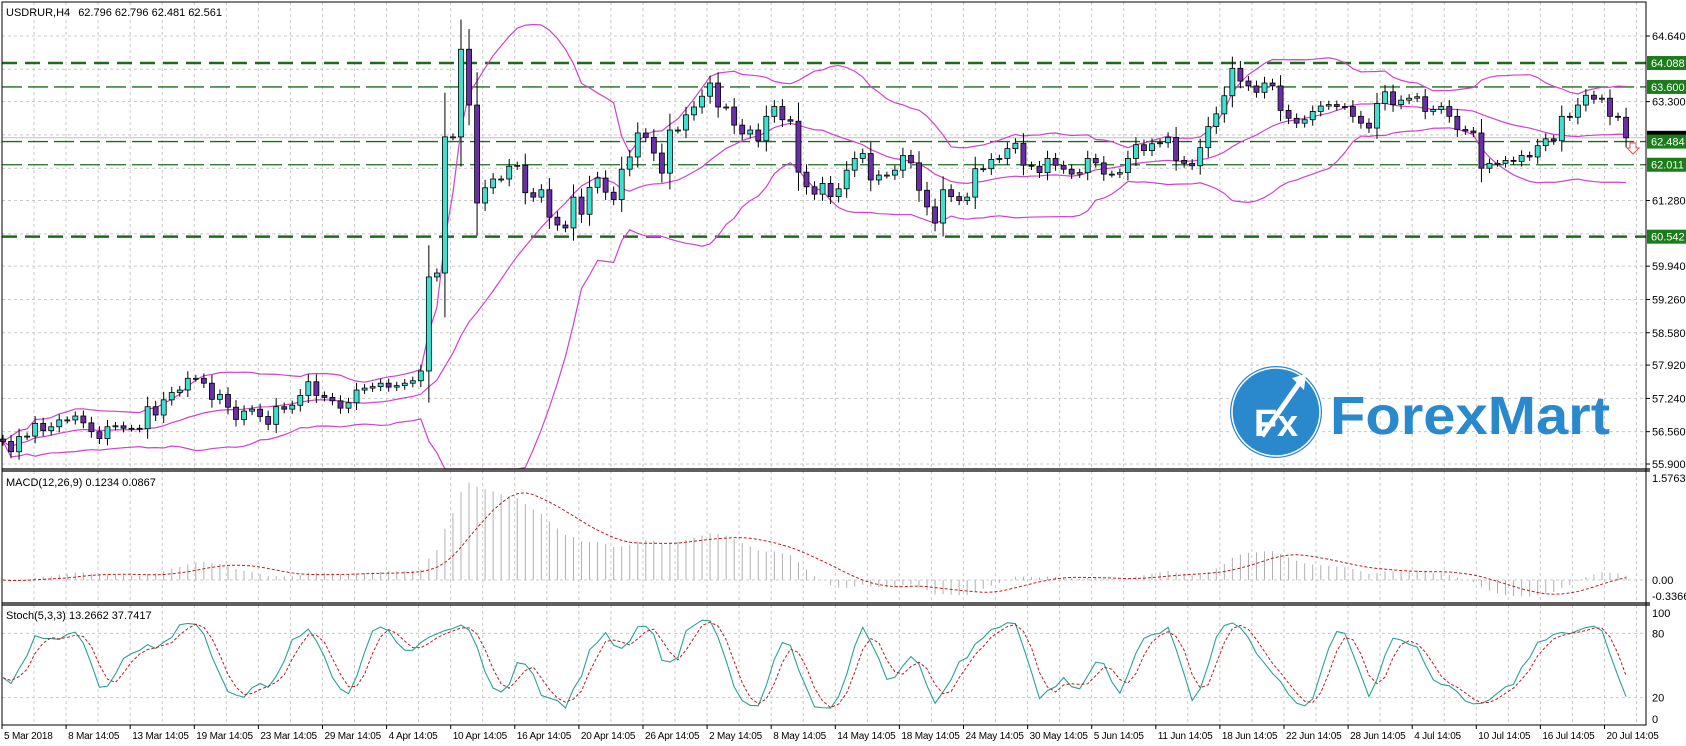  Describe the element at coordinates (1633, 148) in the screenshot. I see `sell-arrow-icon` at that location.